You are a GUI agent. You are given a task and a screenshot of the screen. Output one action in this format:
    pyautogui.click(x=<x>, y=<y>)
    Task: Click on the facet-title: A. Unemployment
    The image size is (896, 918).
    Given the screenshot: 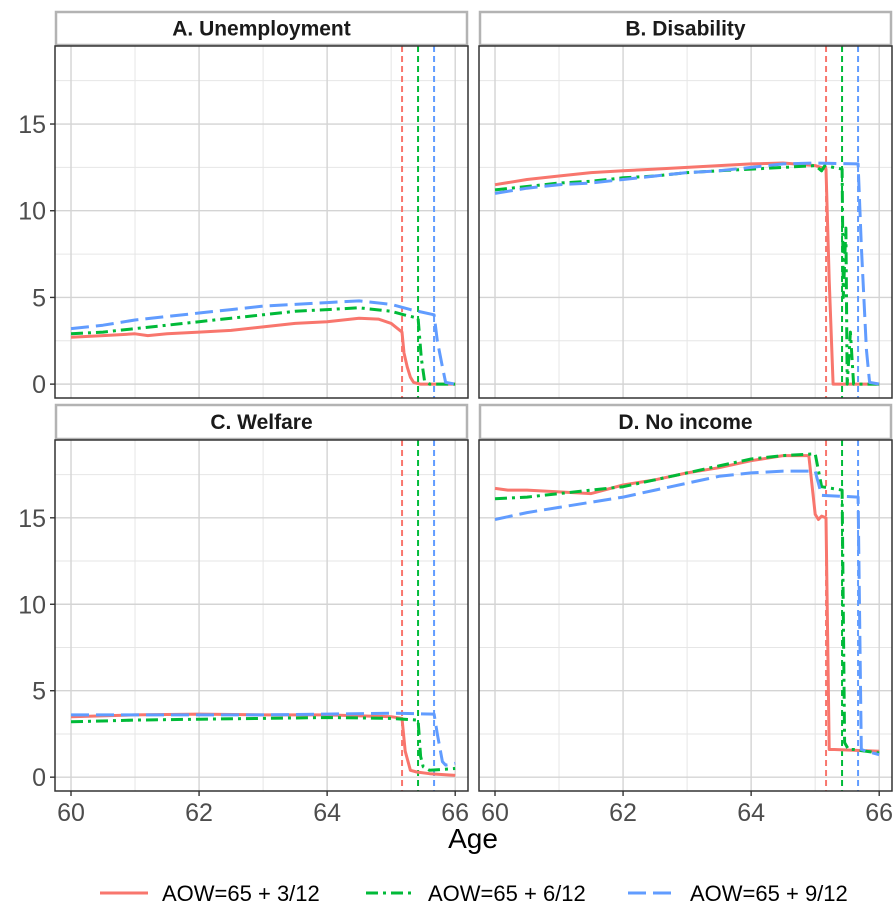 What is the action you would take?
    pyautogui.click(x=261, y=29)
    